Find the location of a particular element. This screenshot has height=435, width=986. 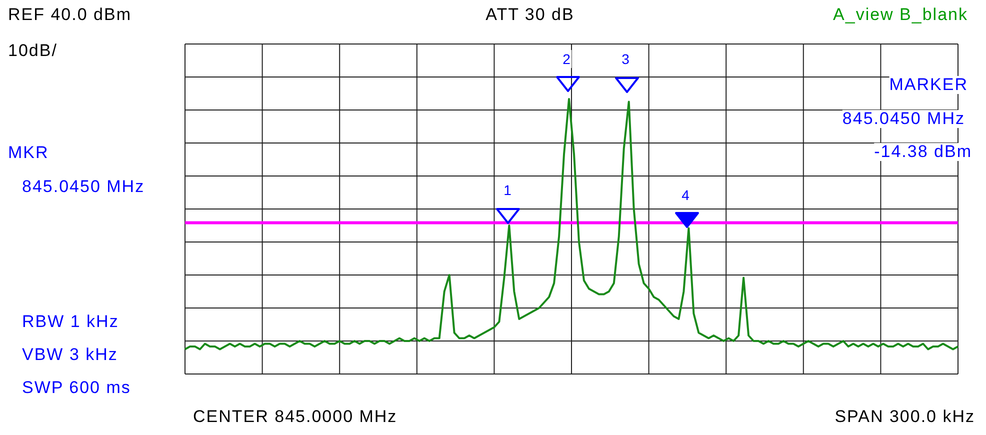

text: RBW 1 kHz is located at coordinates (70, 321).